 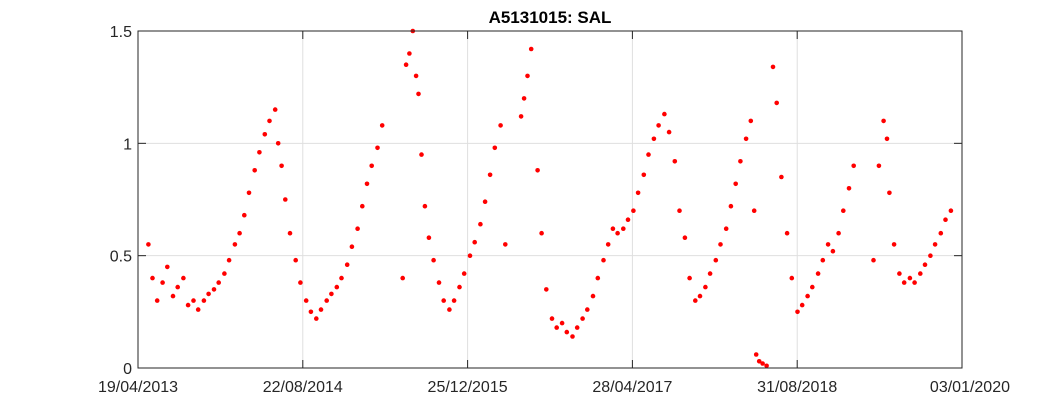 I want to click on y-tick-label: 0, so click(x=127, y=369).